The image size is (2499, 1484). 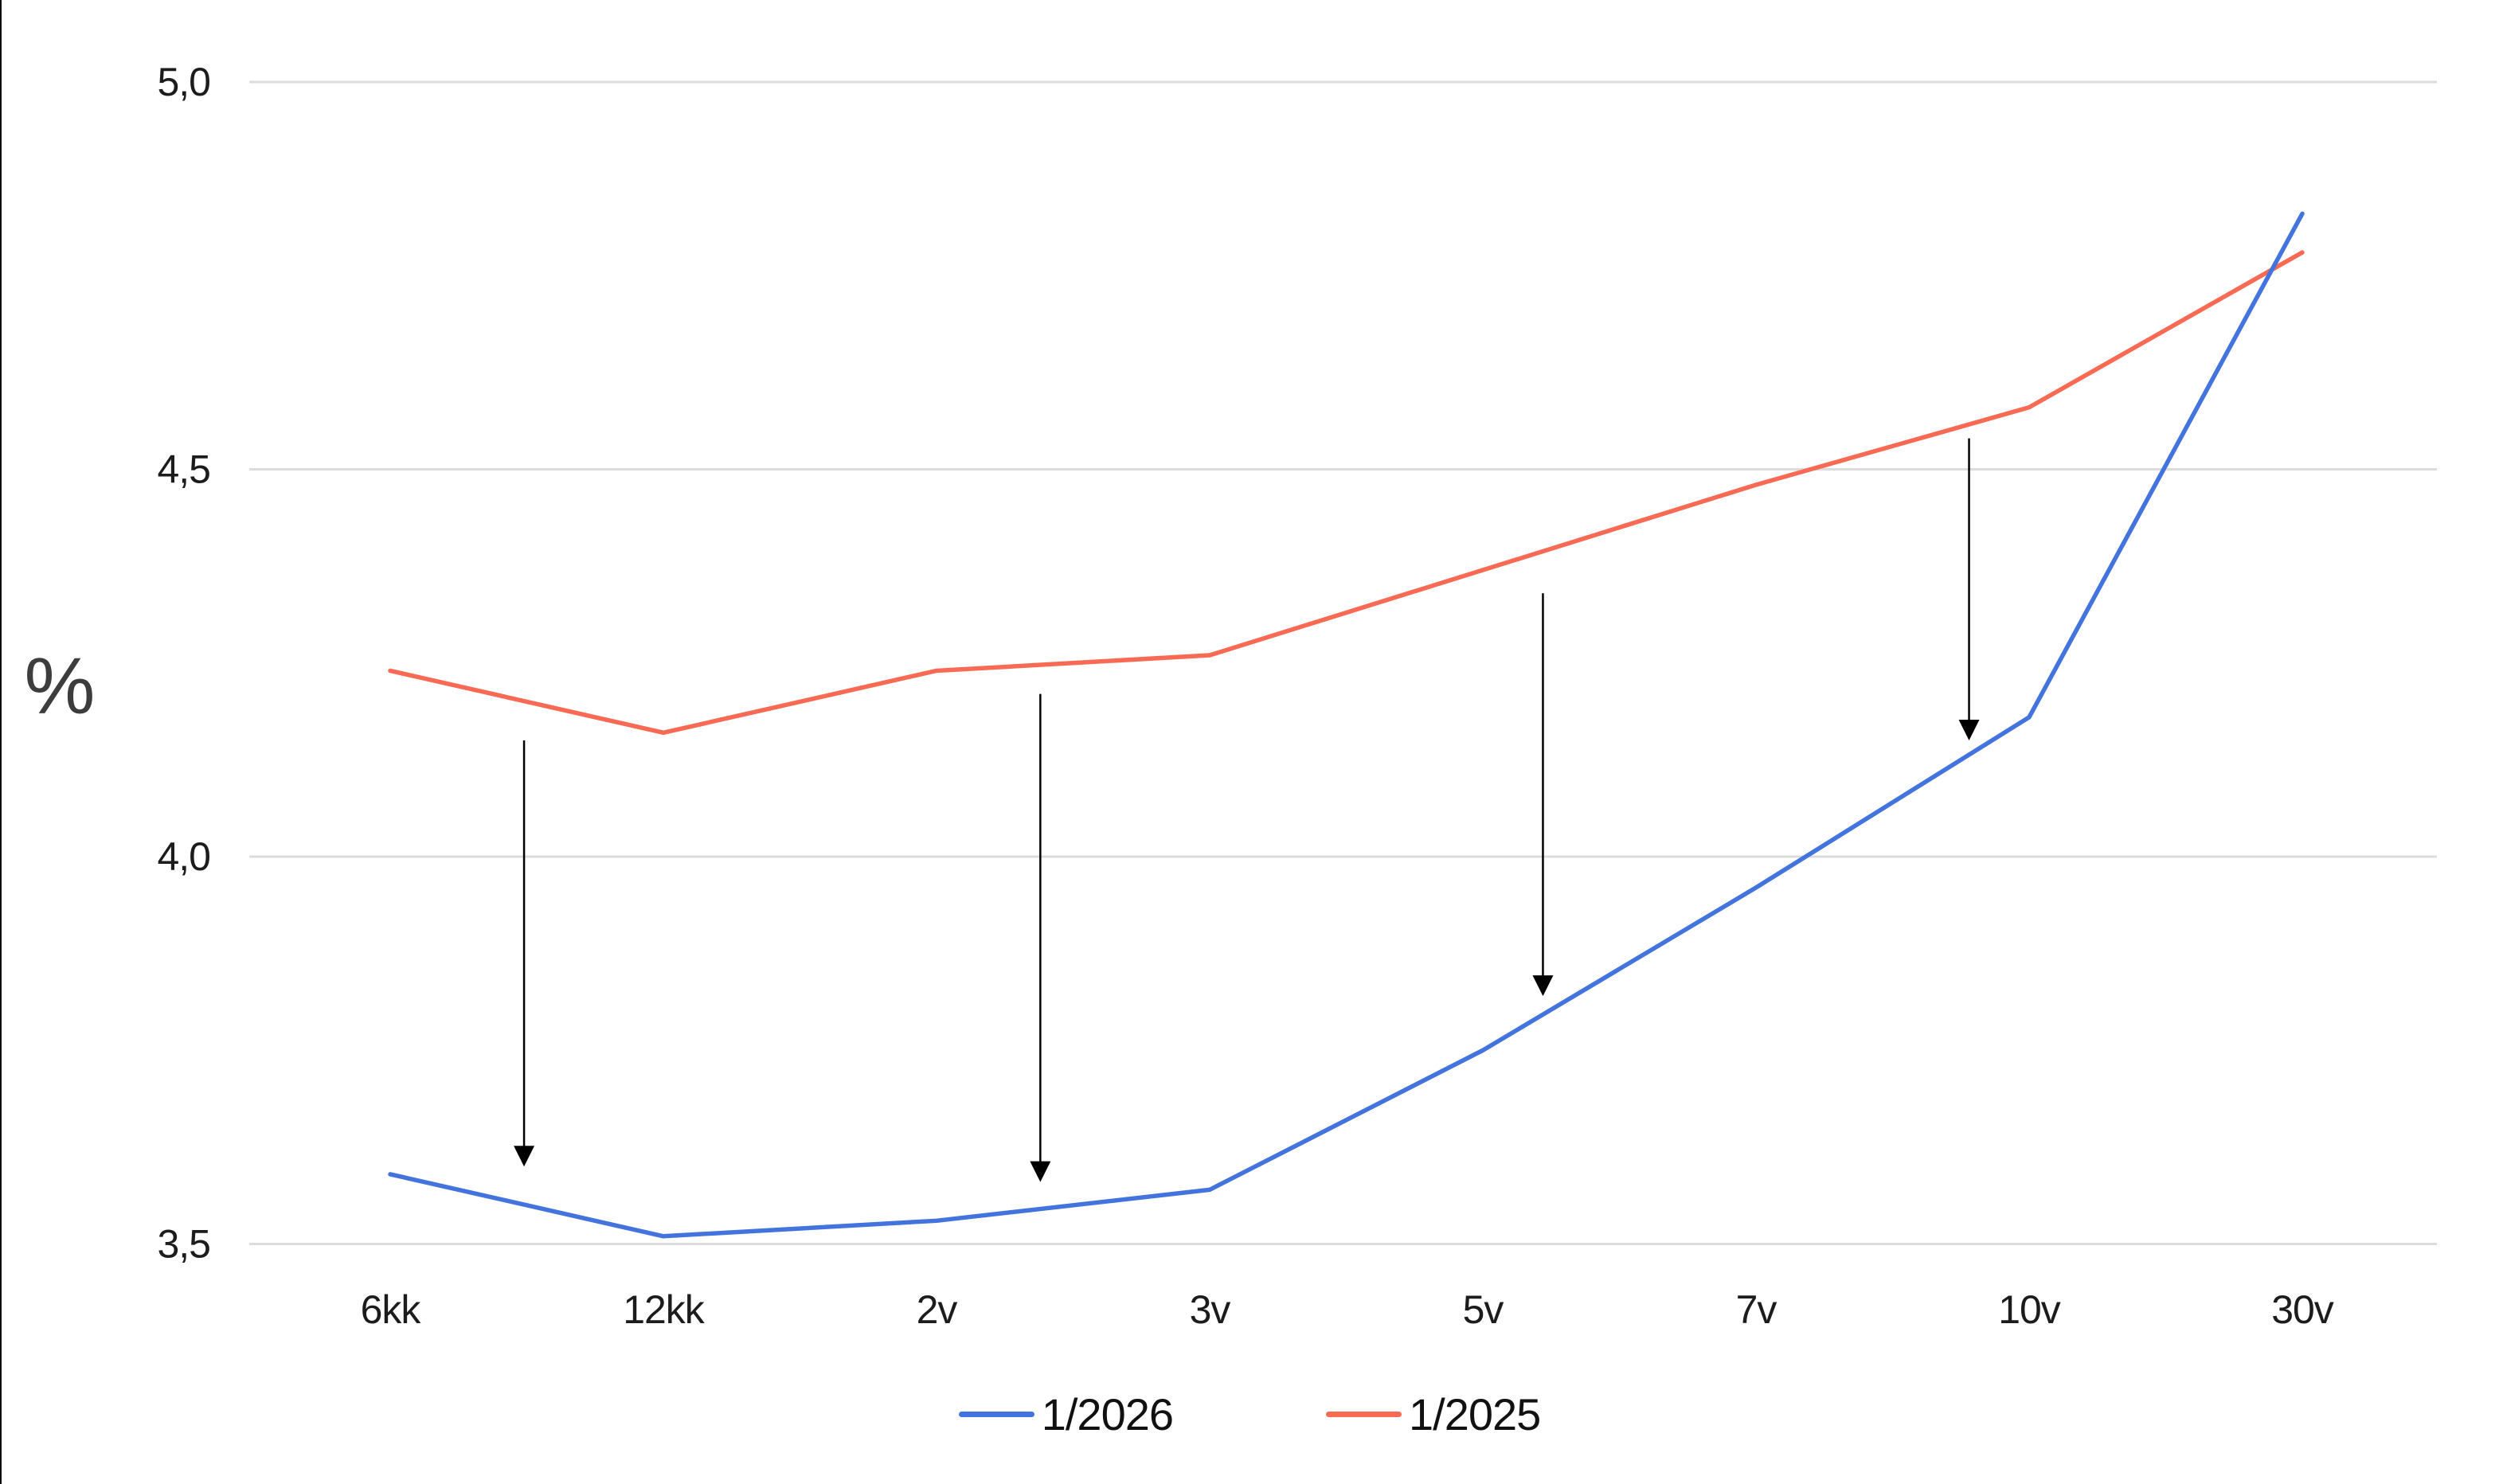 What do you see at coordinates (937, 1309) in the screenshot?
I see `x-tick-label: 2v` at bounding box center [937, 1309].